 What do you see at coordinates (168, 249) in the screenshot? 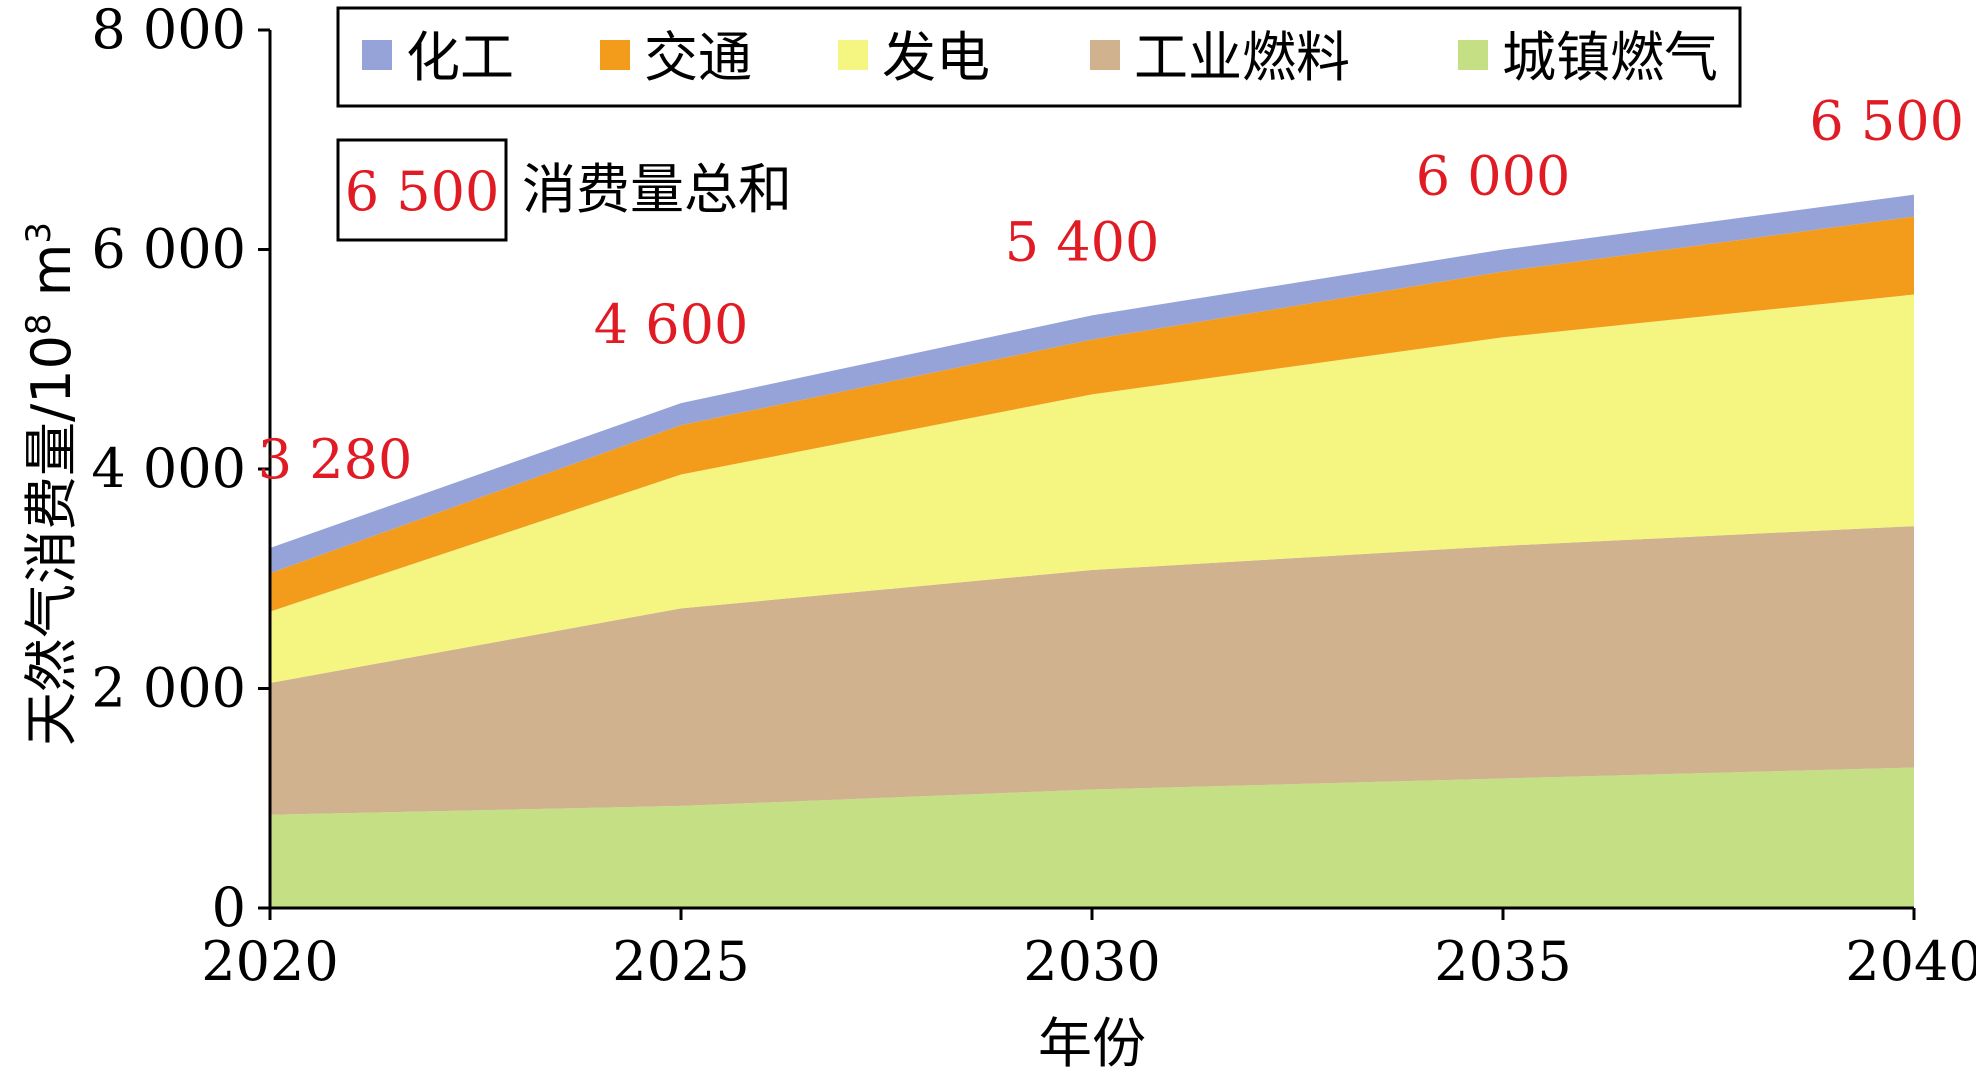
I see `y-tick-label: 6 000` at bounding box center [168, 249].